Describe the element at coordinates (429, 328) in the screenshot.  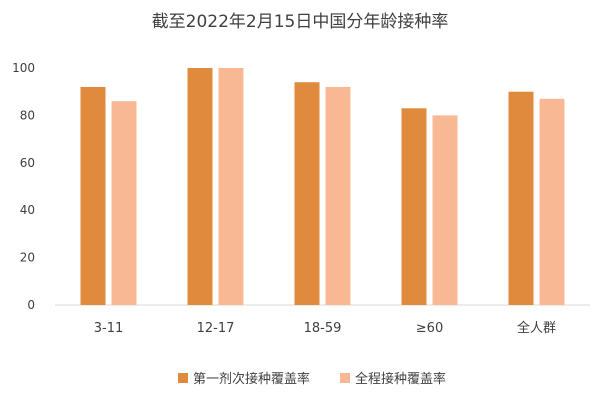
I see `x-category-label: ≥60` at that location.